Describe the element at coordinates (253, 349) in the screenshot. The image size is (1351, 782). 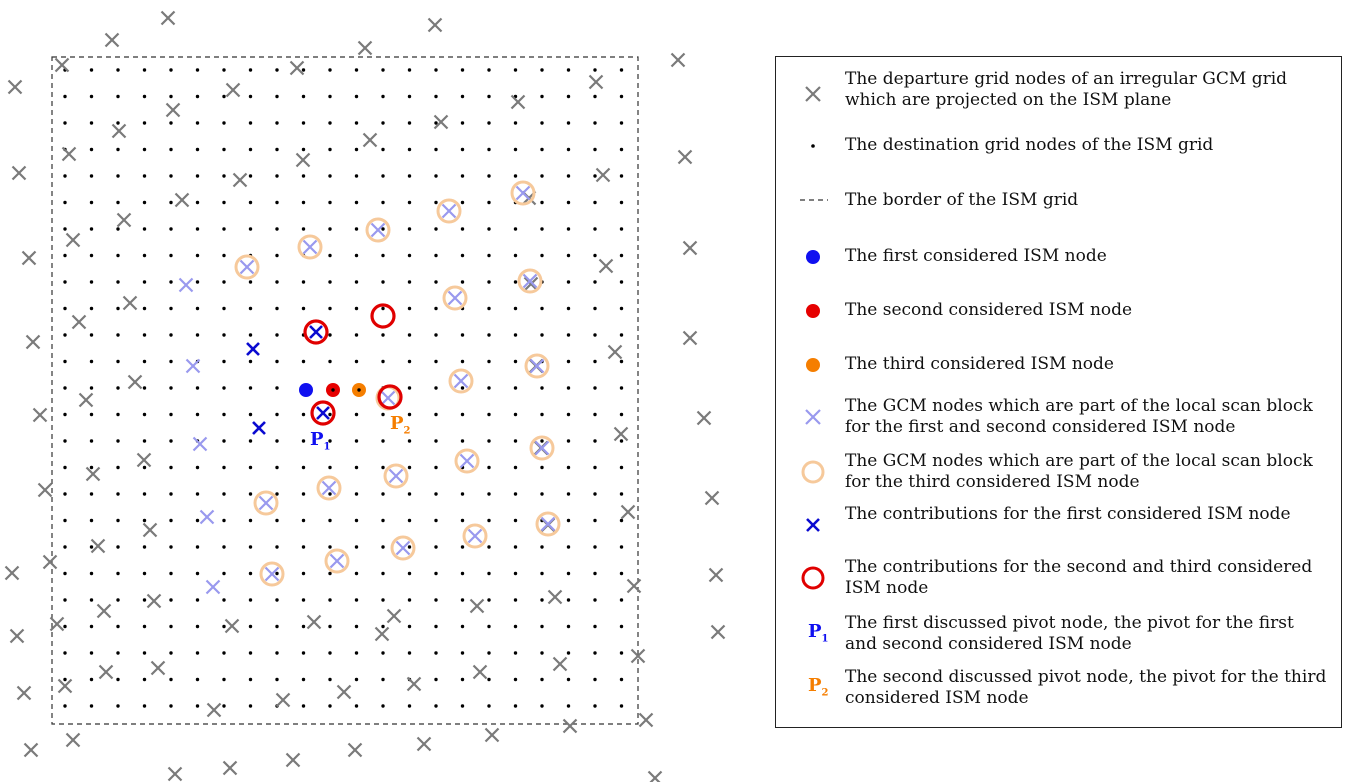
I see `first-contribution-cross` at that location.